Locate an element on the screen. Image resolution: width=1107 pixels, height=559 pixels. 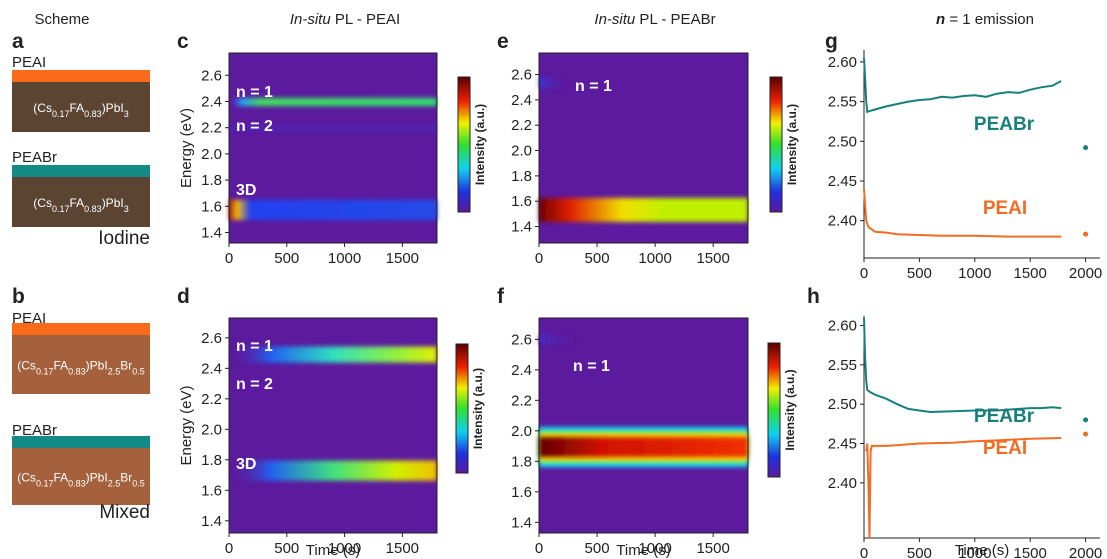
title-text: PL - PEABr is located at coordinates (675, 19).